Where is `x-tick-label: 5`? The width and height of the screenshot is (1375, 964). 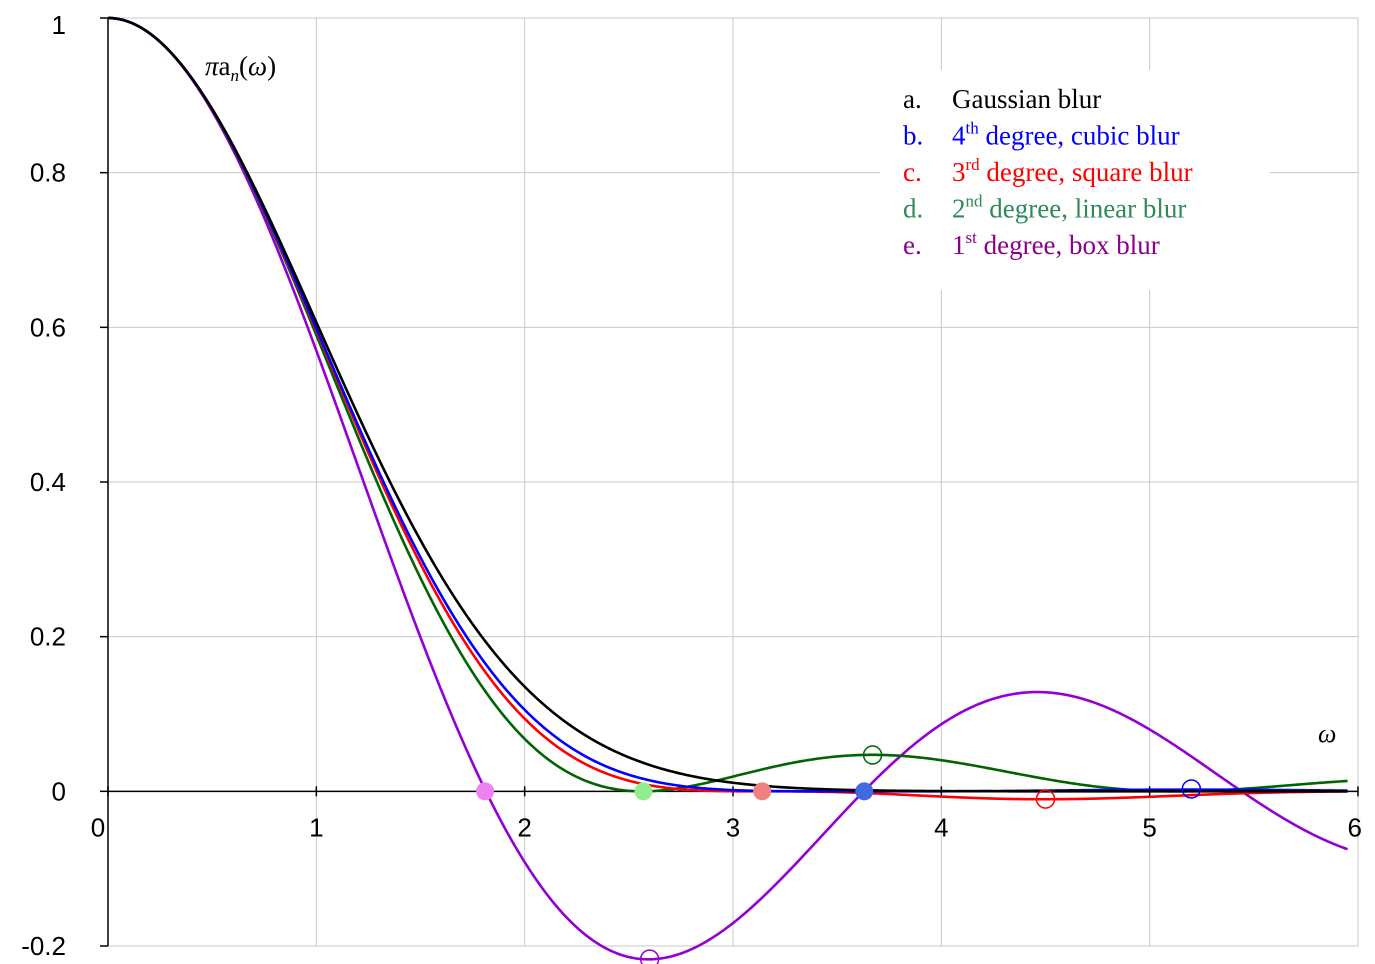
x-tick-label: 5 is located at coordinates (1149, 827).